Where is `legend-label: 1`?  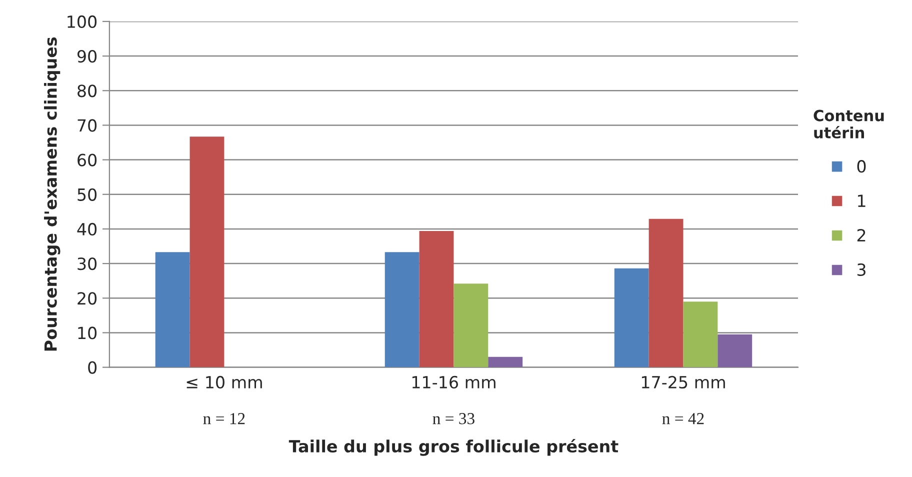
legend-label: 1 is located at coordinates (862, 200).